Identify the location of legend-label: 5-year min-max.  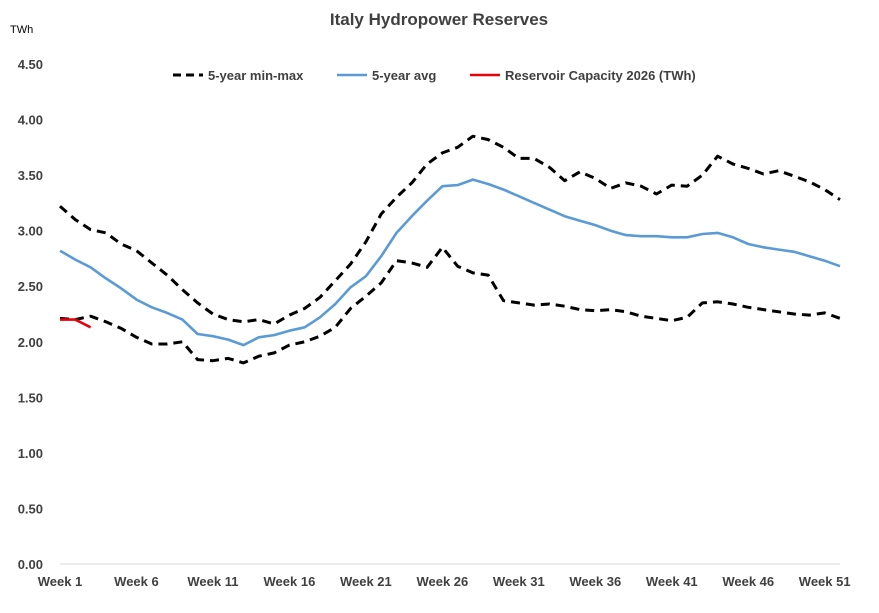
(256, 75).